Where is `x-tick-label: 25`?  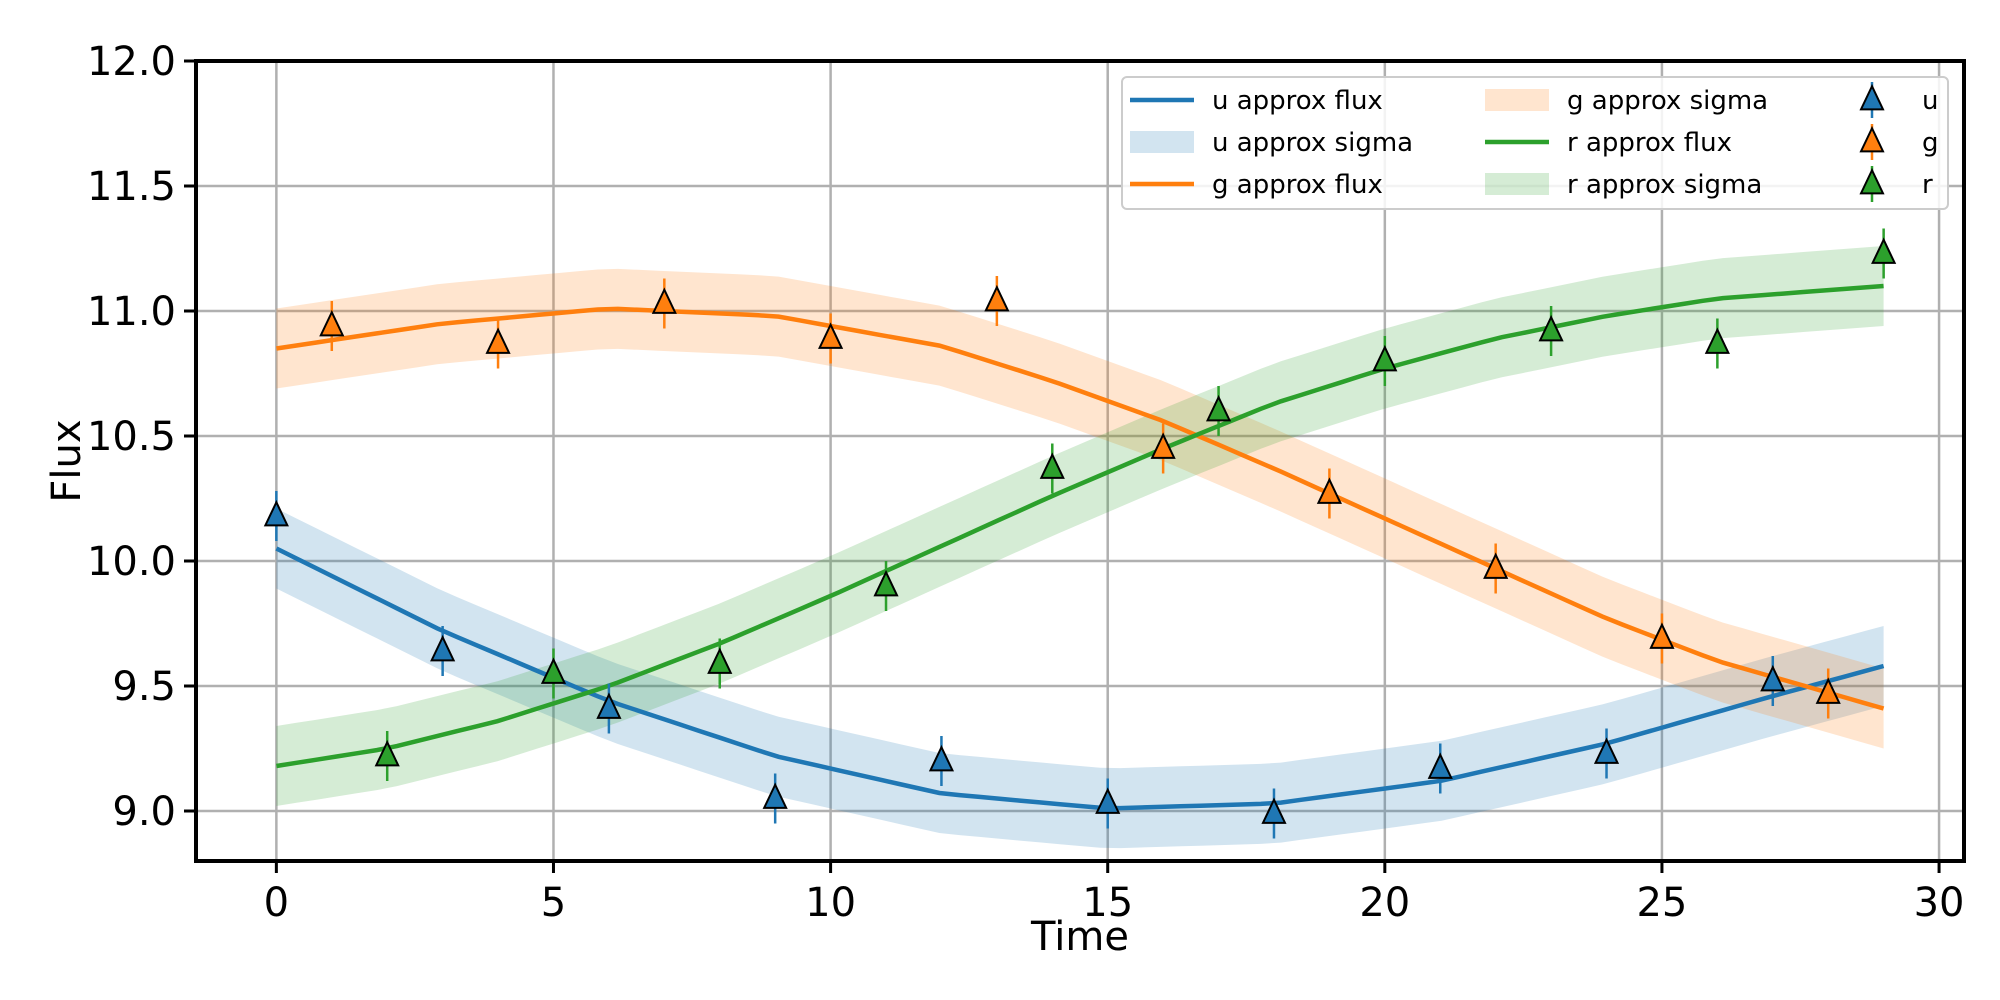 x-tick-label: 25 is located at coordinates (1661, 903).